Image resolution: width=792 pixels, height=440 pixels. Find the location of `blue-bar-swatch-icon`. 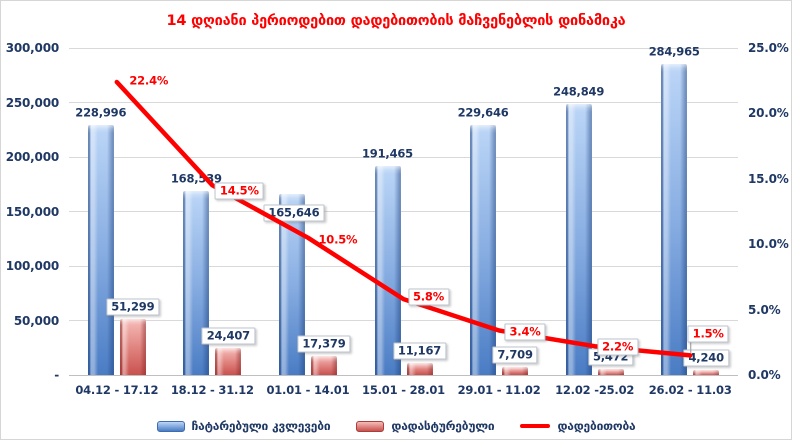

blue-bar-swatch-icon is located at coordinates (170, 426).